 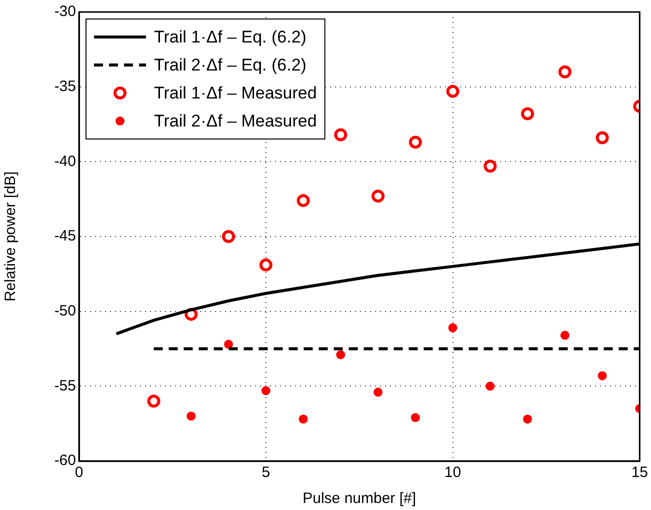 What do you see at coordinates (65, 385) in the screenshot?
I see `y-tick-label: -55` at bounding box center [65, 385].